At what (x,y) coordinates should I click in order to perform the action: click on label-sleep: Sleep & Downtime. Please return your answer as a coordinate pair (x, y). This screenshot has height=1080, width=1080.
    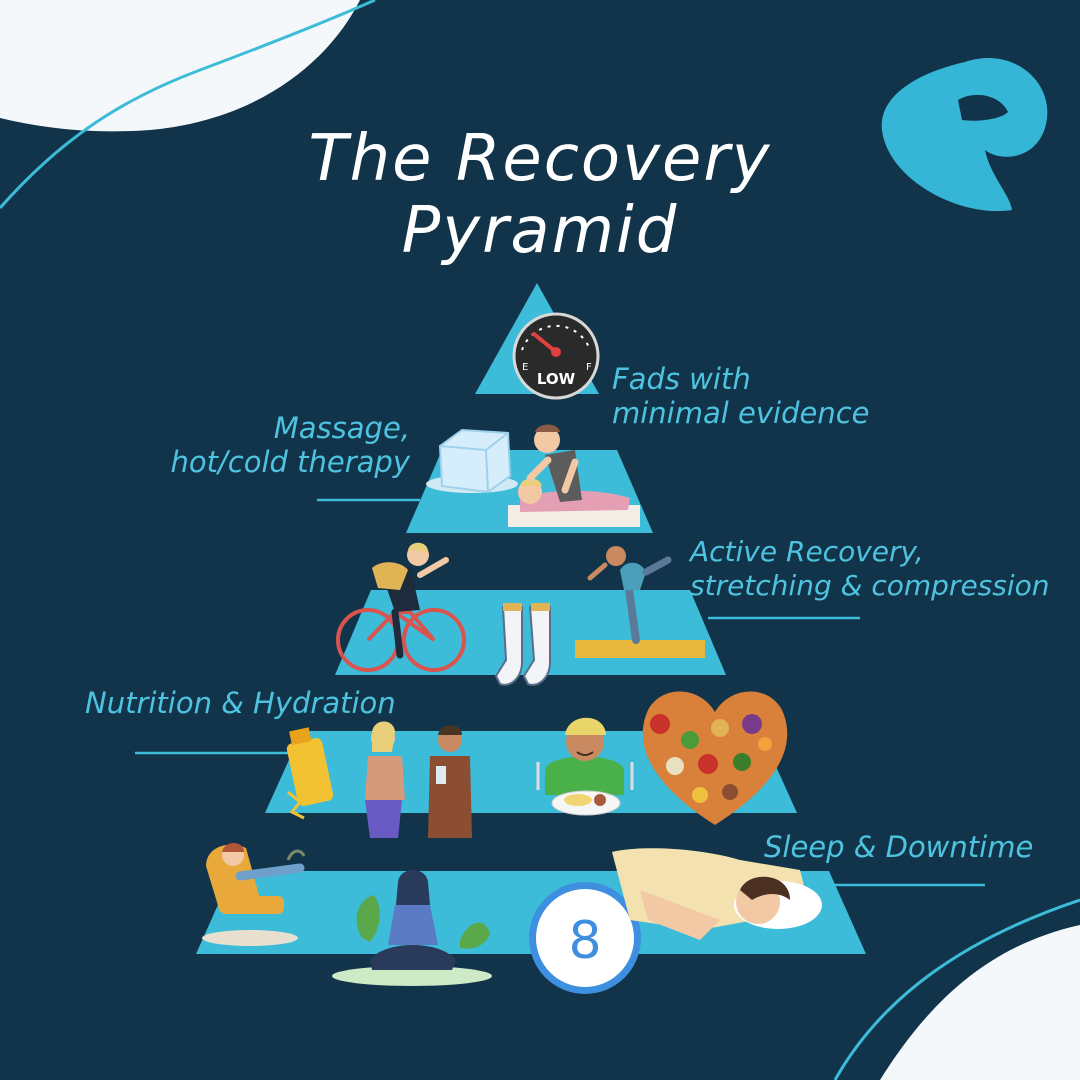
    Looking at the image, I should click on (898, 847).